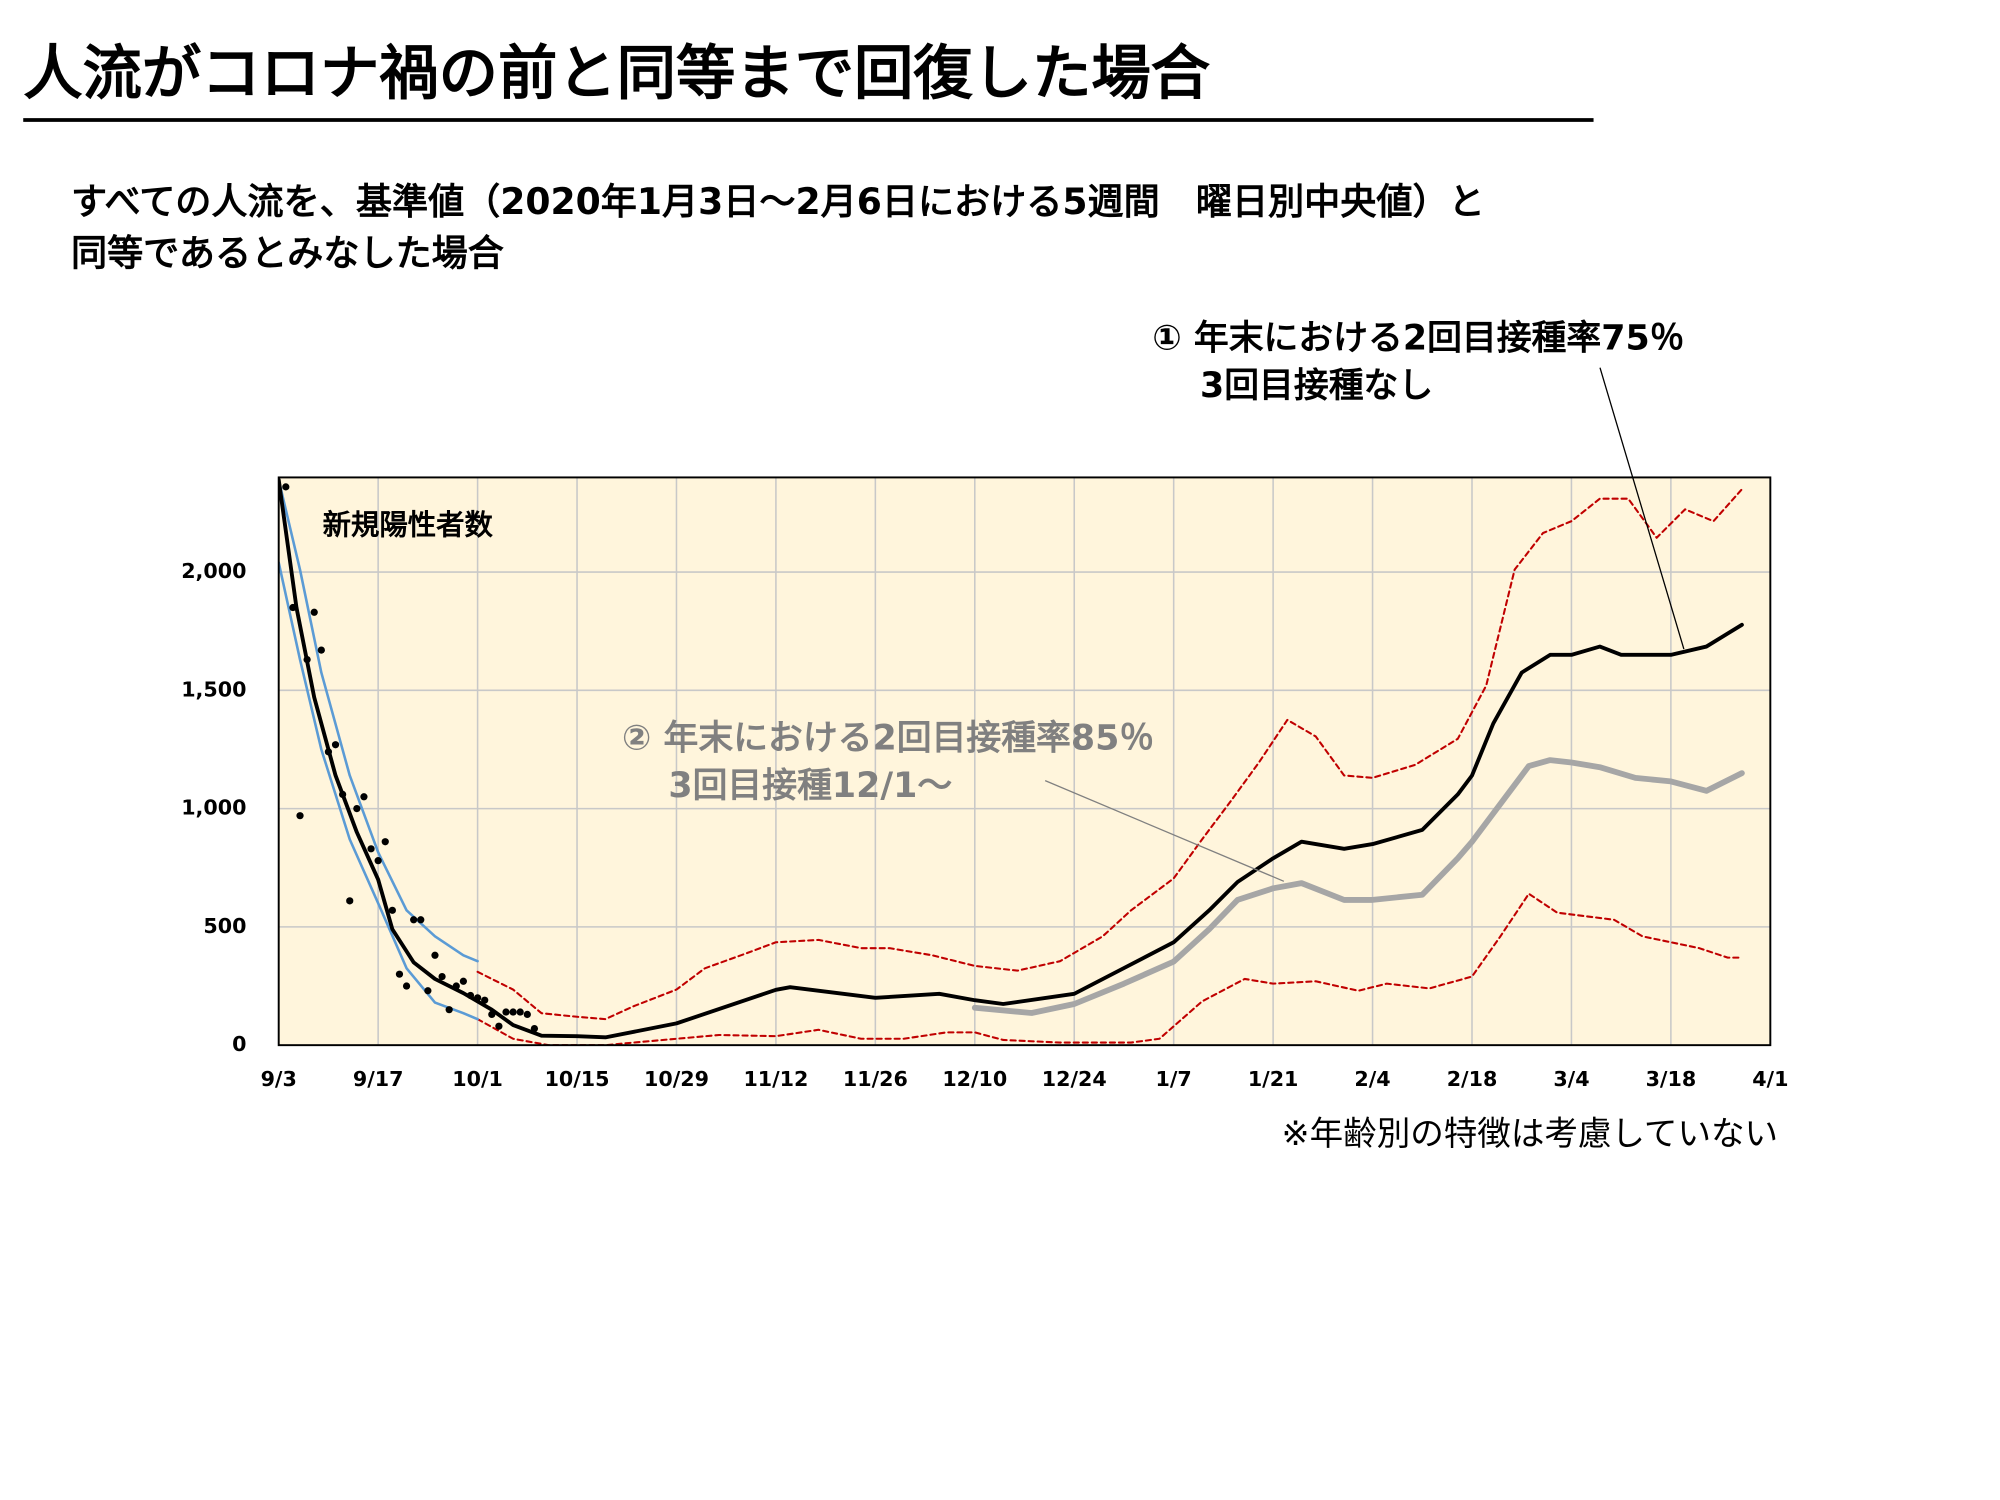 Image resolution: width=2000 pixels, height=1500 pixels. What do you see at coordinates (1074, 1079) in the screenshot?
I see `x-tick-label: 12/24` at bounding box center [1074, 1079].